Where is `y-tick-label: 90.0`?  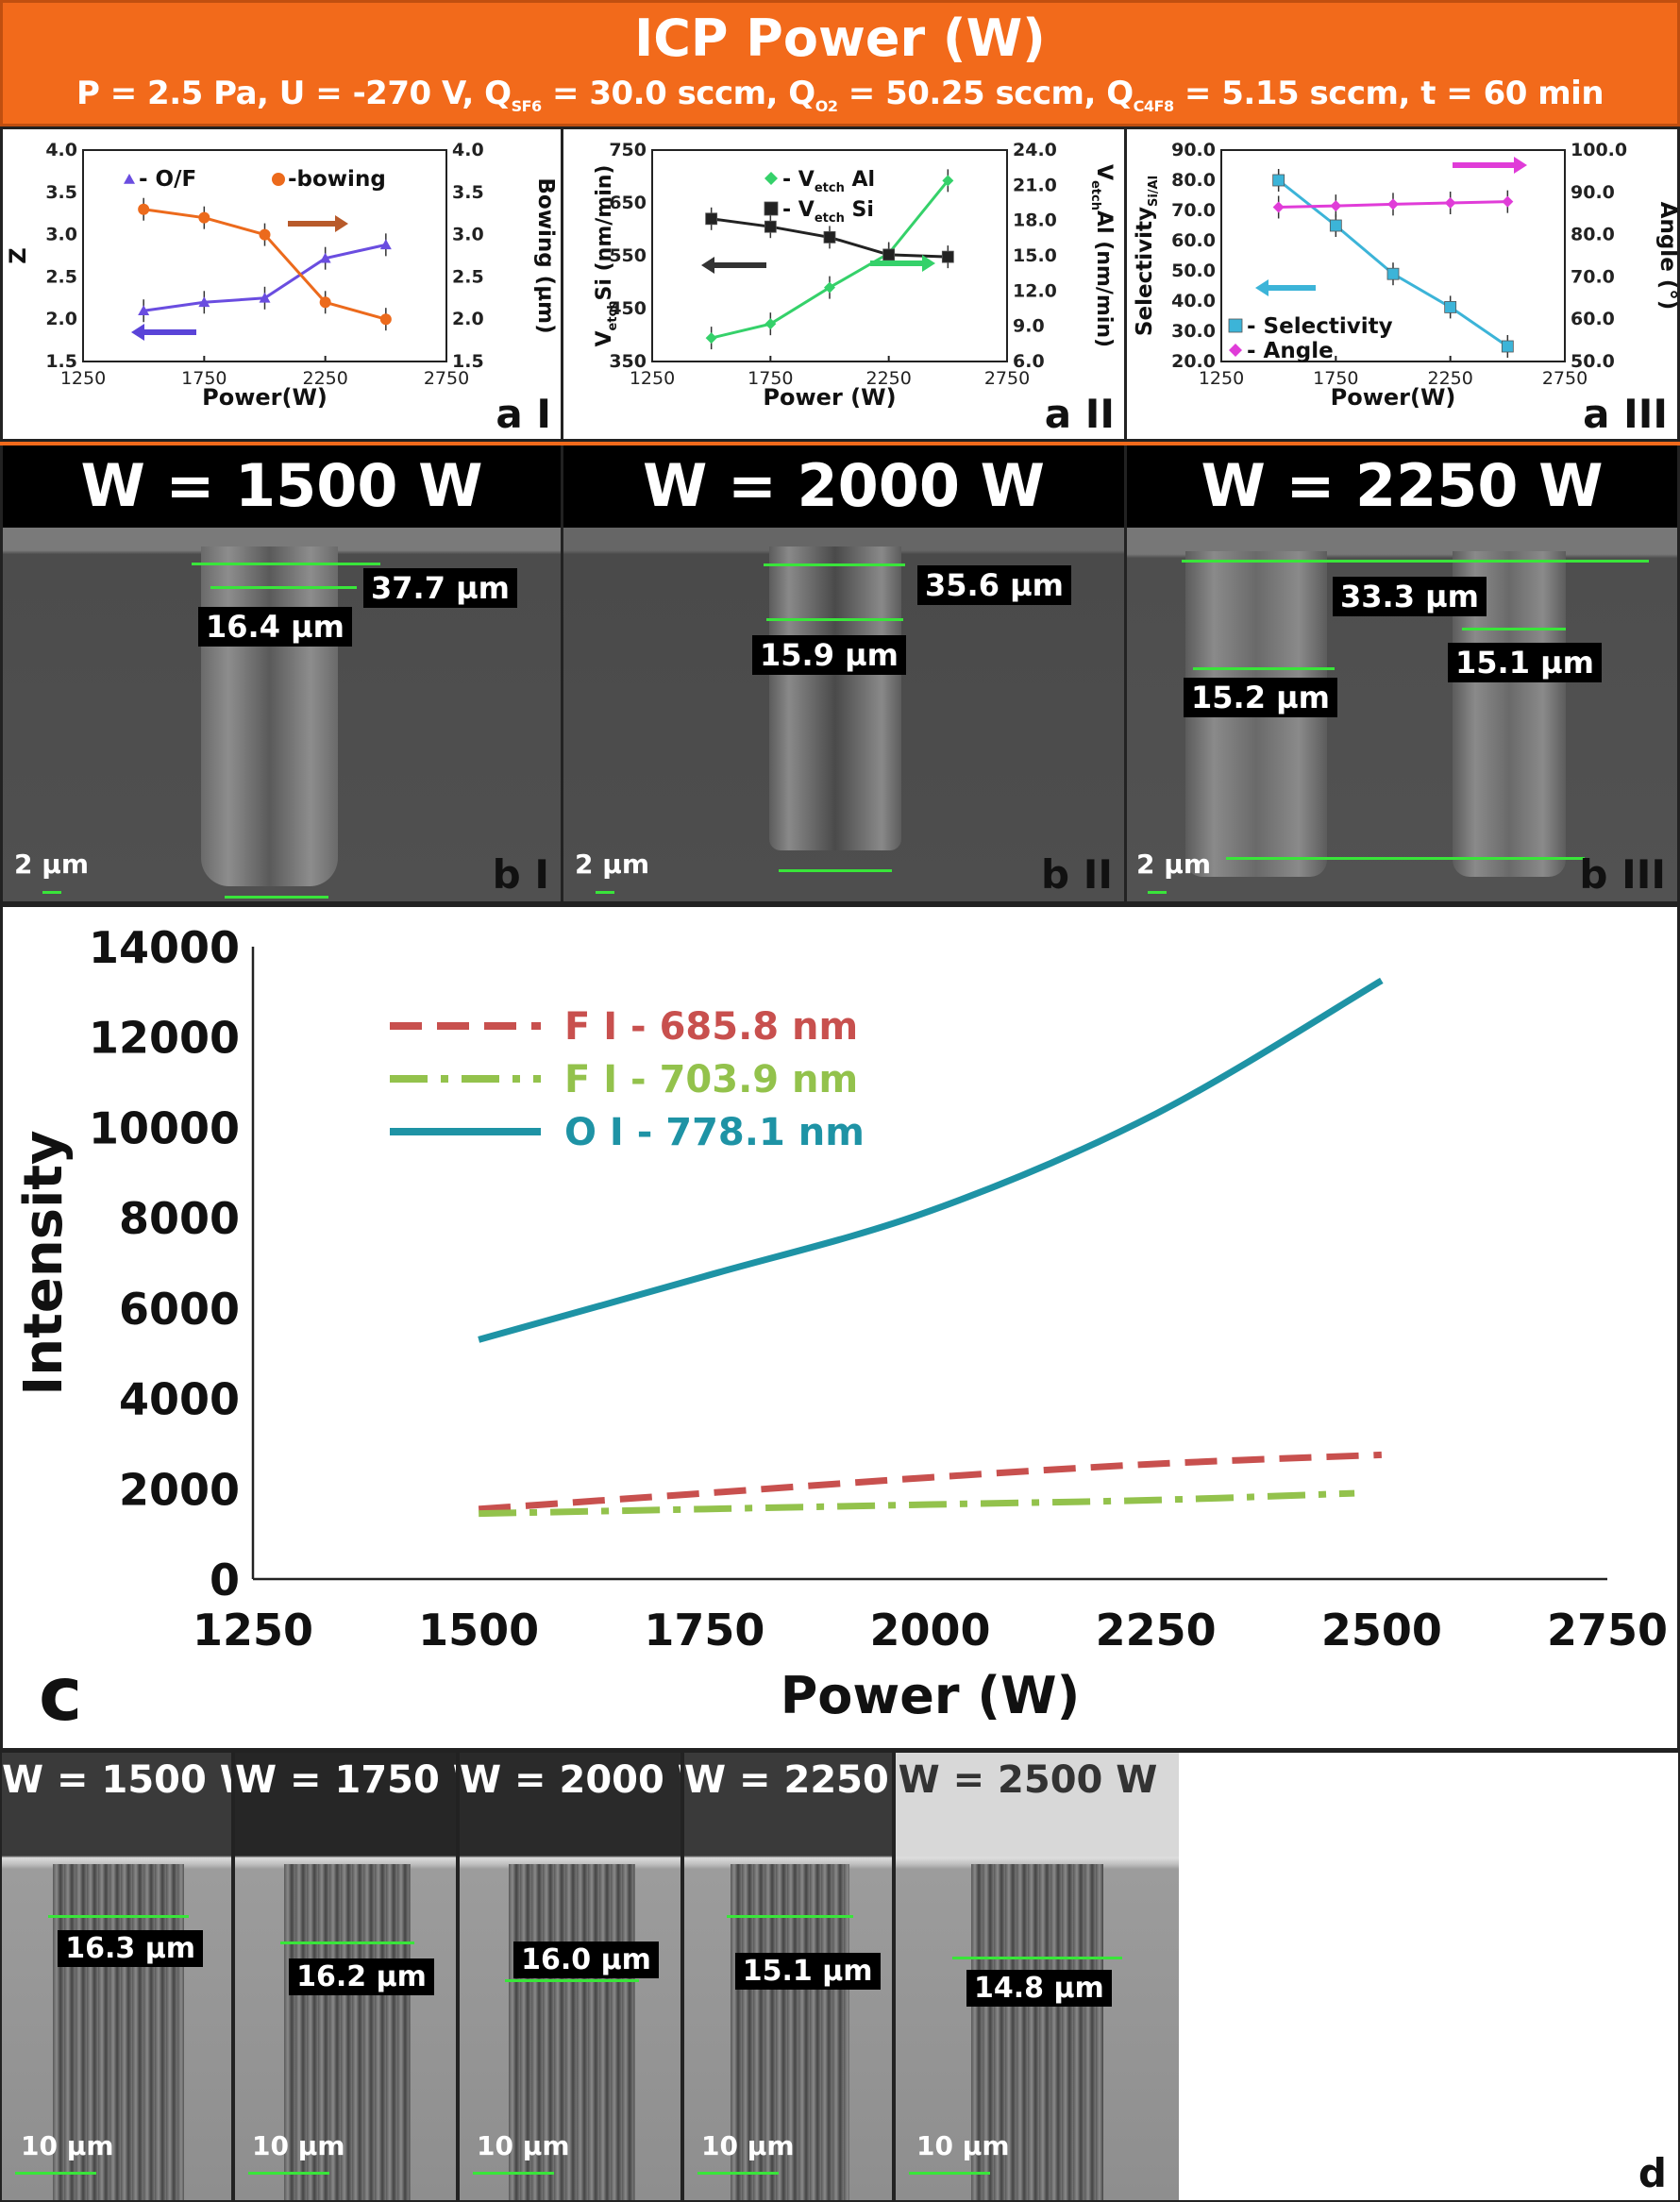
y-tick-label: 90.0 is located at coordinates (1193, 150).